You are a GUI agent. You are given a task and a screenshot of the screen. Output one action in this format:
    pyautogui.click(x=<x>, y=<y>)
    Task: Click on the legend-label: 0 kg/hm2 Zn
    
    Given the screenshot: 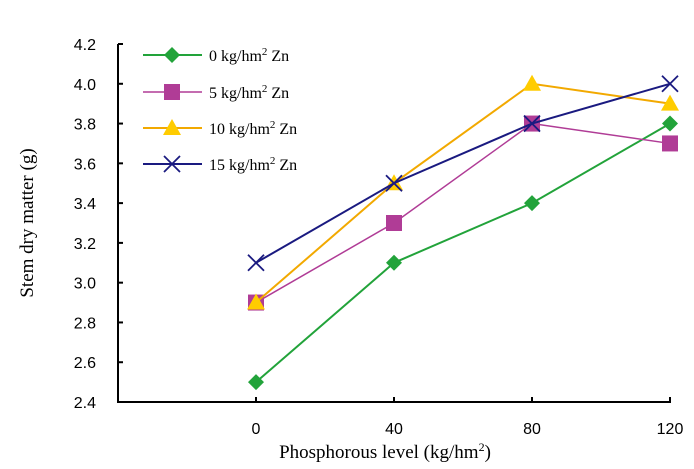 What is the action you would take?
    pyautogui.click(x=249, y=55)
    